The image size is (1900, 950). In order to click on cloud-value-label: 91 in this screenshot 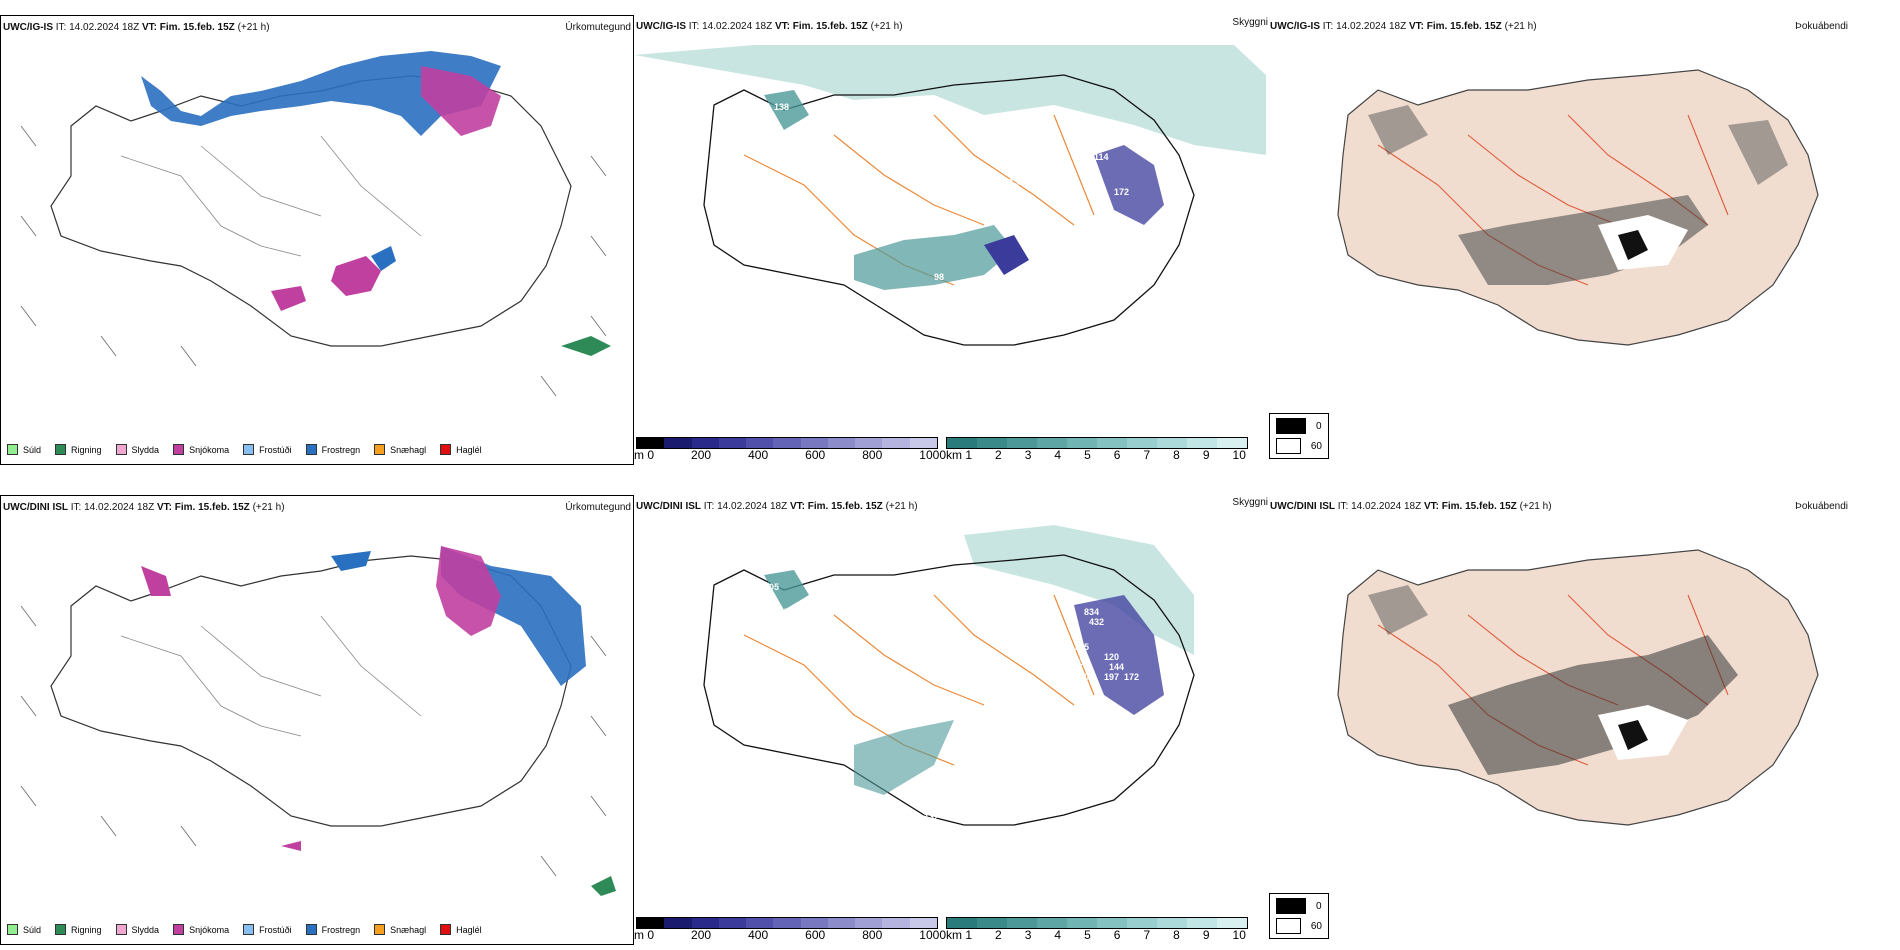, I will do `click(959, 792)`.